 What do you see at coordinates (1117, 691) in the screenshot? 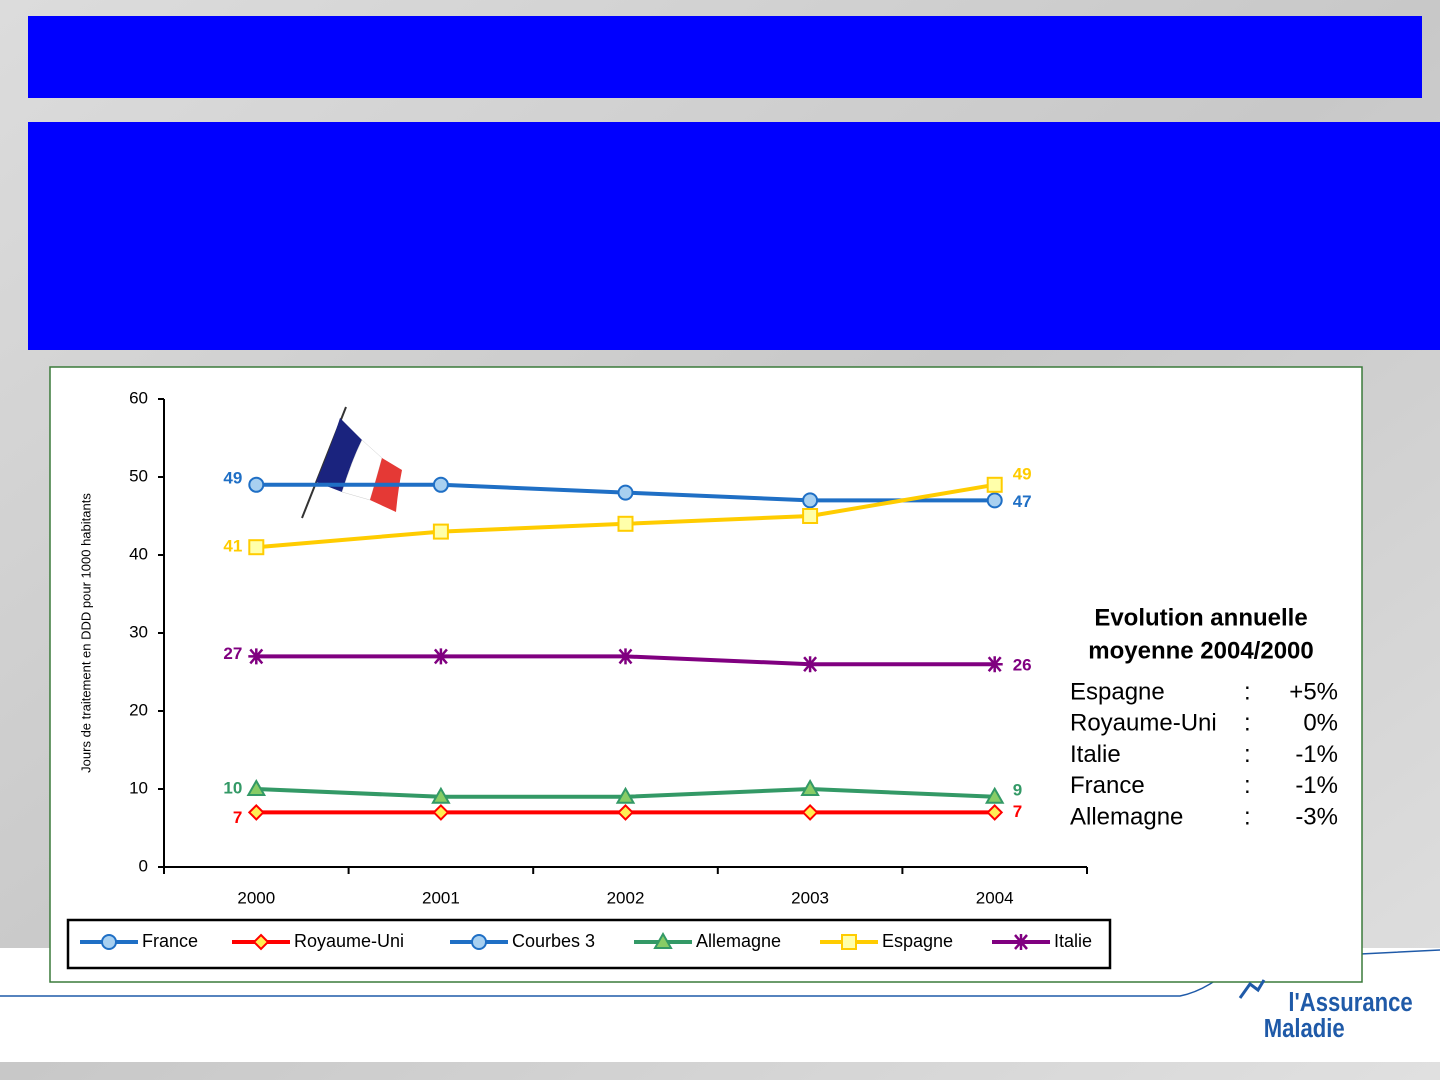
I see `summary-name: Espagne` at bounding box center [1117, 691].